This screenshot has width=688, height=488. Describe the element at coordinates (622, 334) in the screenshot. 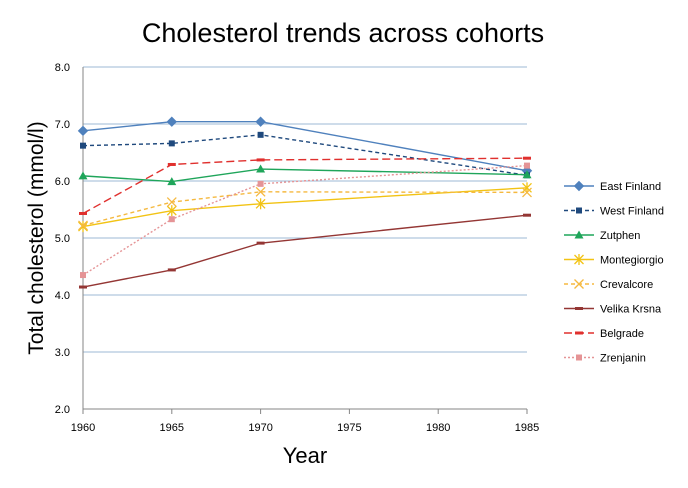

I see `legend-label: Belgrade` at that location.